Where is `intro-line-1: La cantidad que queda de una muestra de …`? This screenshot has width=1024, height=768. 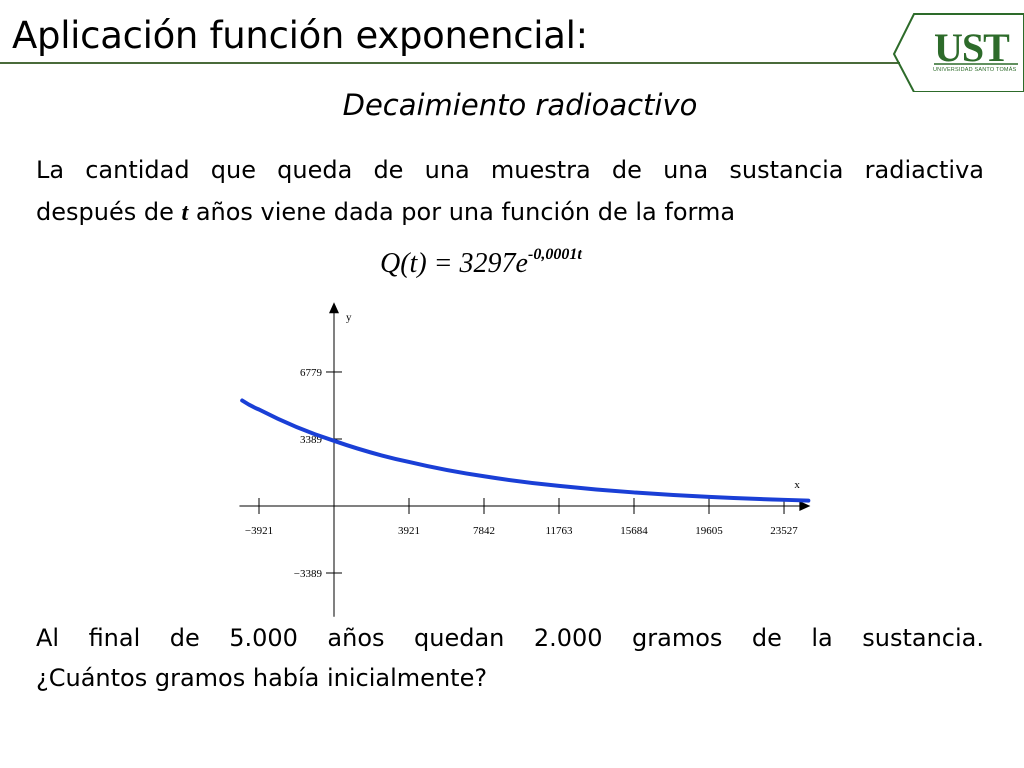 intro-line-1: La cantidad que queda de una muestra de … is located at coordinates (510, 170).